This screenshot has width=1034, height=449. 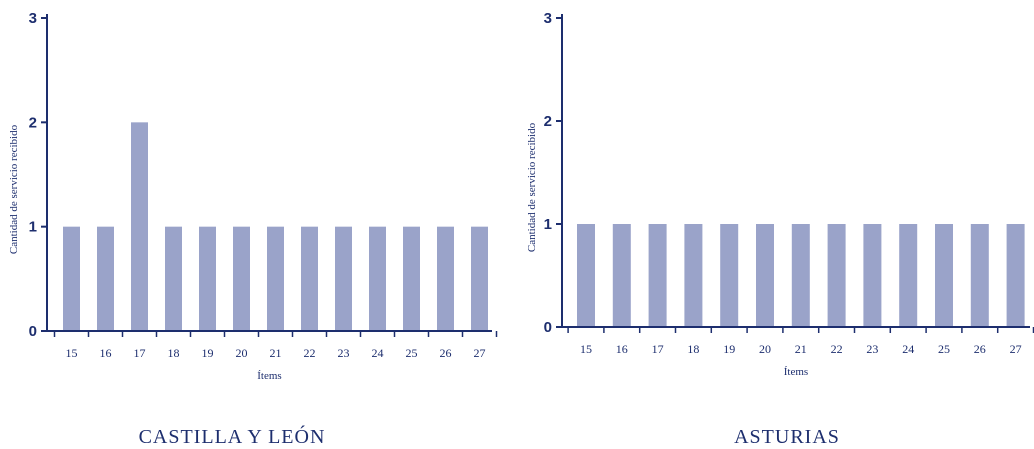 What do you see at coordinates (787, 437) in the screenshot?
I see `chart-title: ASTURIAS` at bounding box center [787, 437].